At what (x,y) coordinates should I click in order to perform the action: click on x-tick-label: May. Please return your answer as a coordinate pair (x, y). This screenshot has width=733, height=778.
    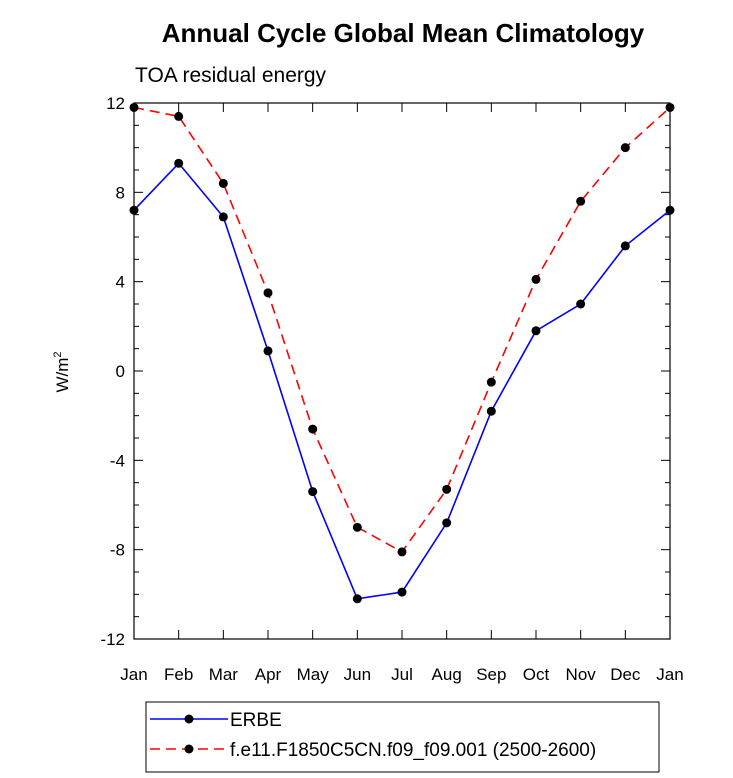
    Looking at the image, I should click on (313, 674).